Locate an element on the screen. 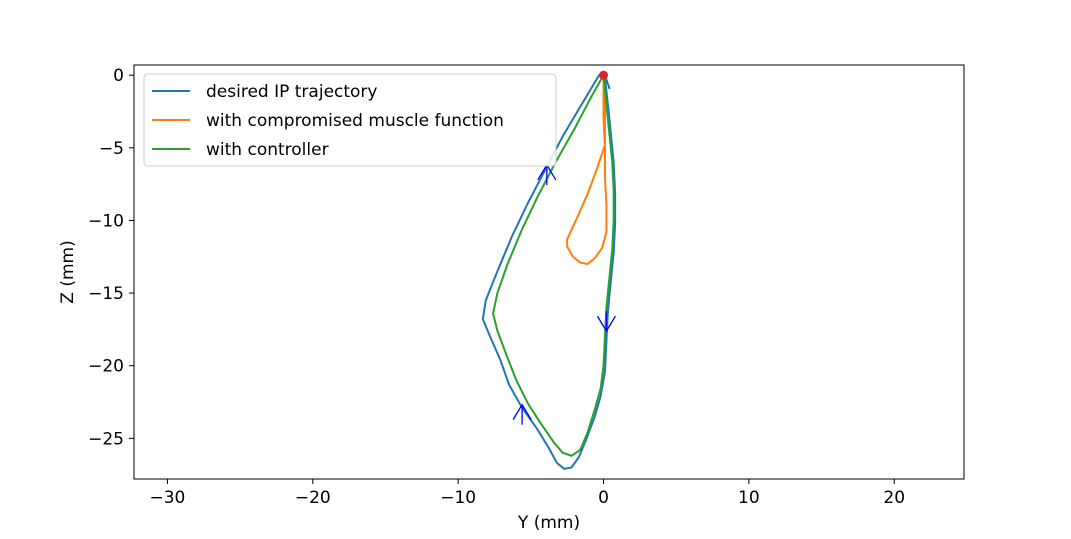 This screenshot has width=1071, height=539. x-tick-label: −20 is located at coordinates (313, 498).